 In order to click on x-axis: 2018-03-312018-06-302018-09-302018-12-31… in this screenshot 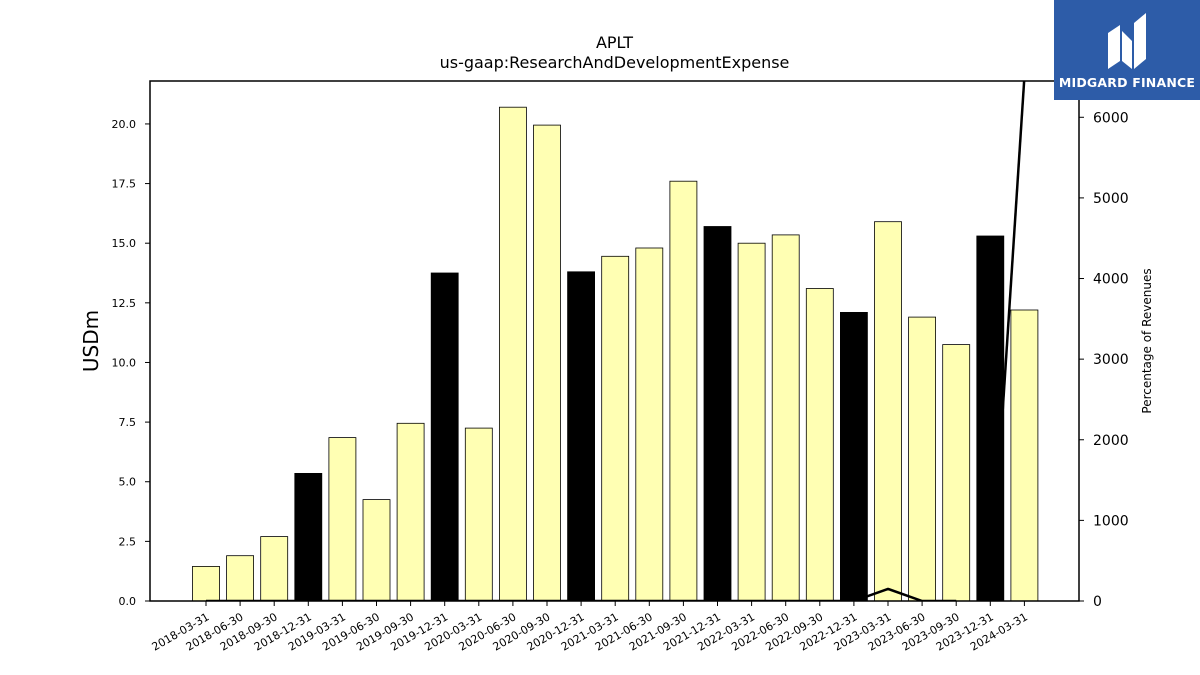, I will do `click(590, 627)`.